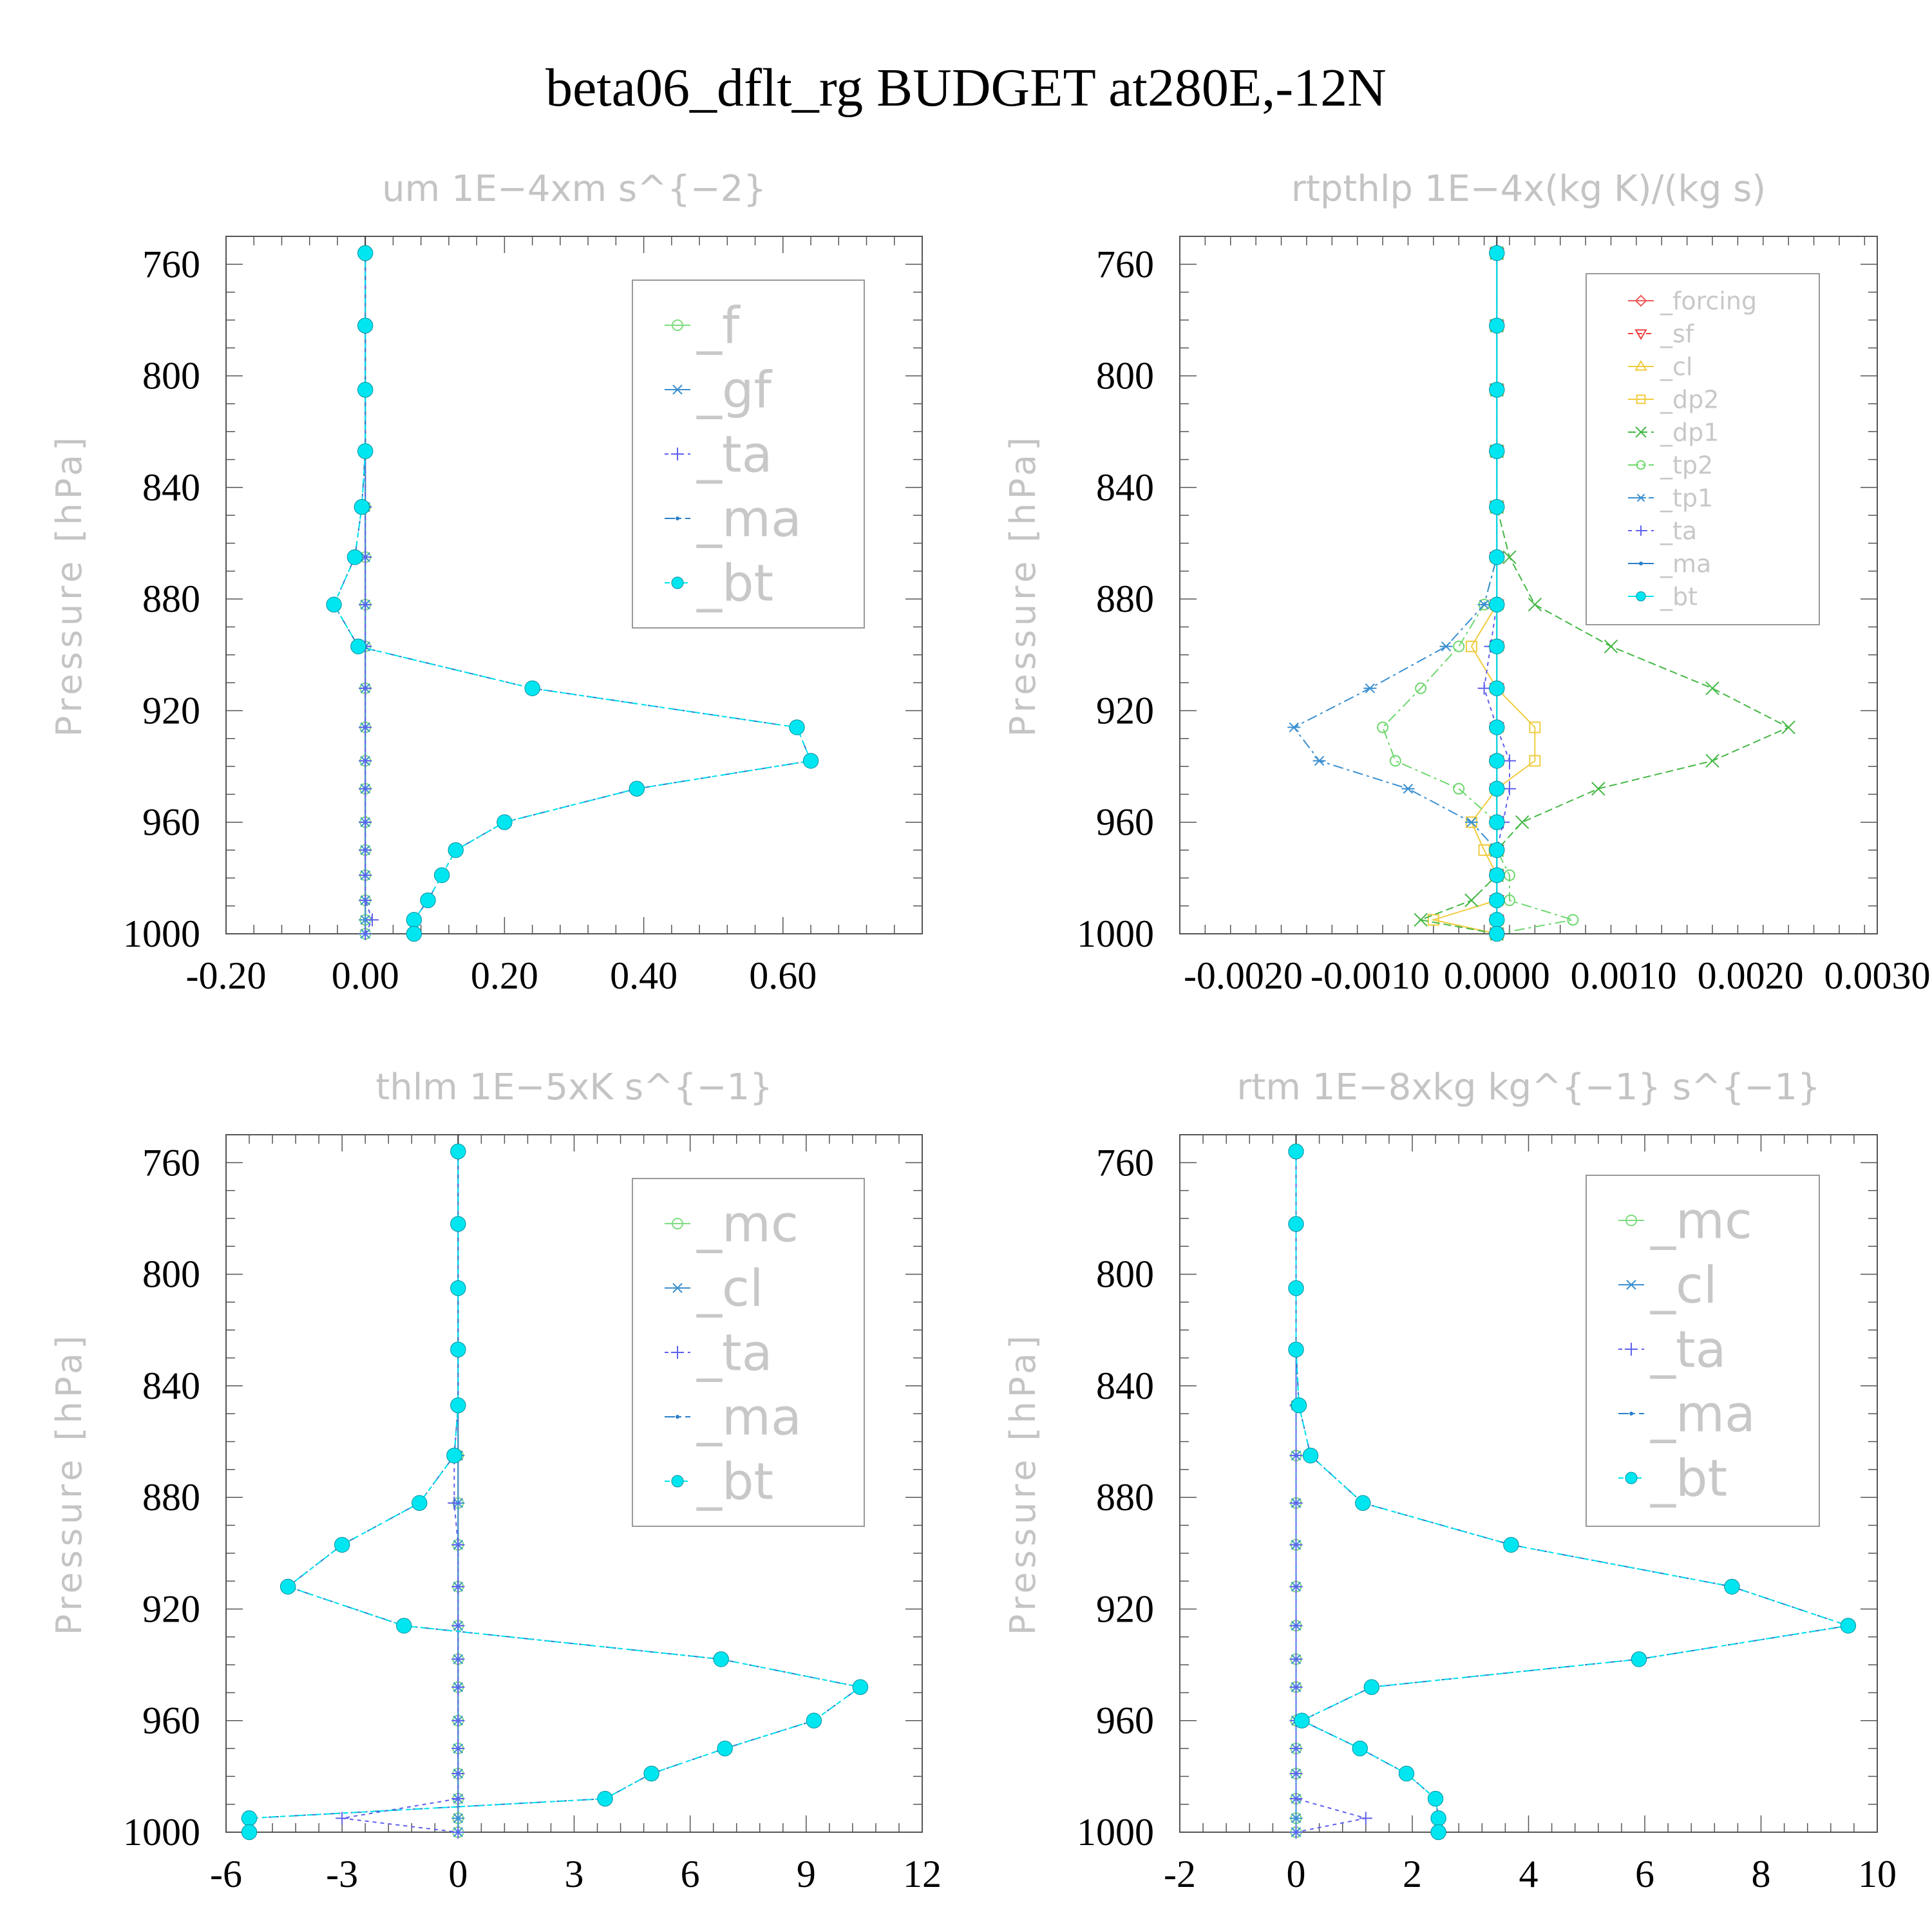 This screenshot has height=1932, width=1932. I want to click on y-tick-label: 960, so click(1125, 1721).